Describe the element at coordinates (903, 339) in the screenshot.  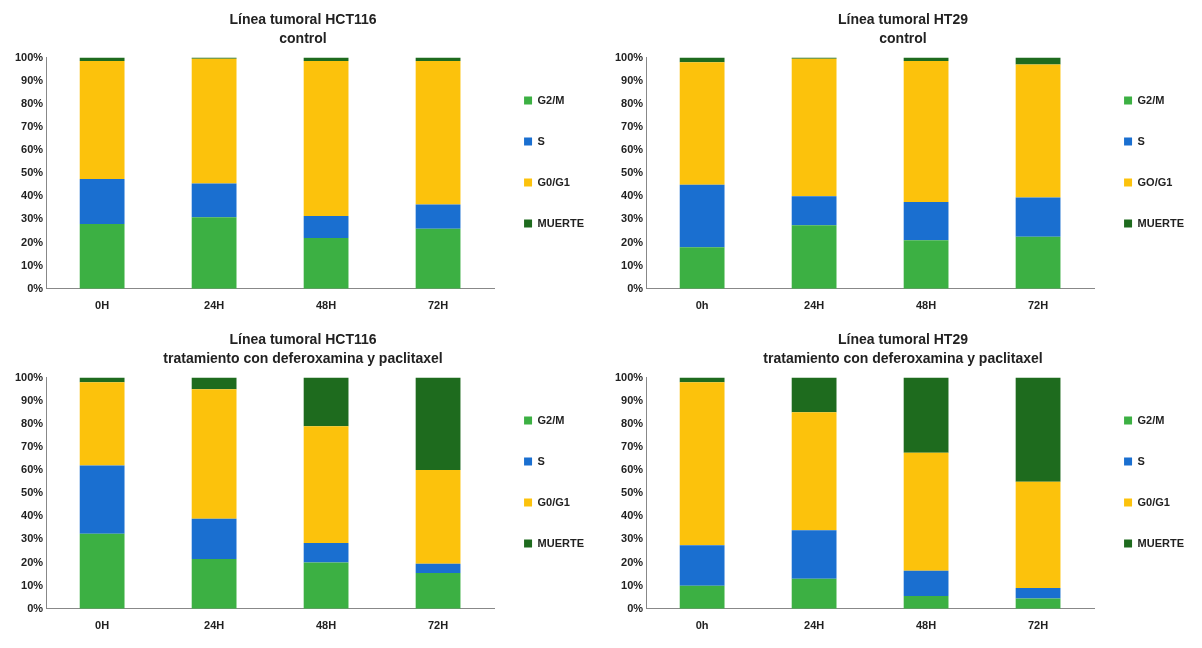
I see `chart-title: Línea tumoral HT29` at that location.